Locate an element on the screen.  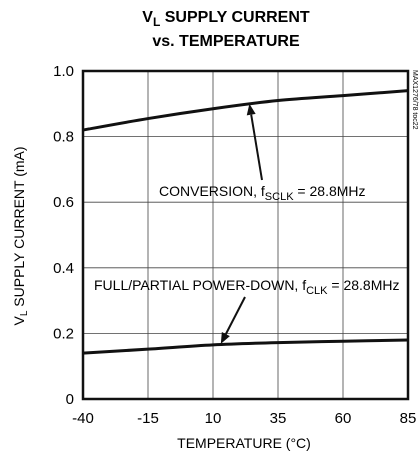
chart-title-line2: vs. TEMPERATURE is located at coordinates (226, 41).